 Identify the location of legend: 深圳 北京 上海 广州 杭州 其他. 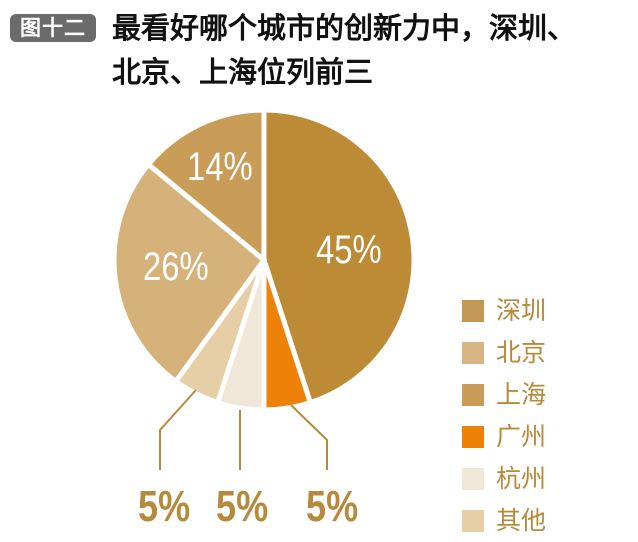
(504, 416).